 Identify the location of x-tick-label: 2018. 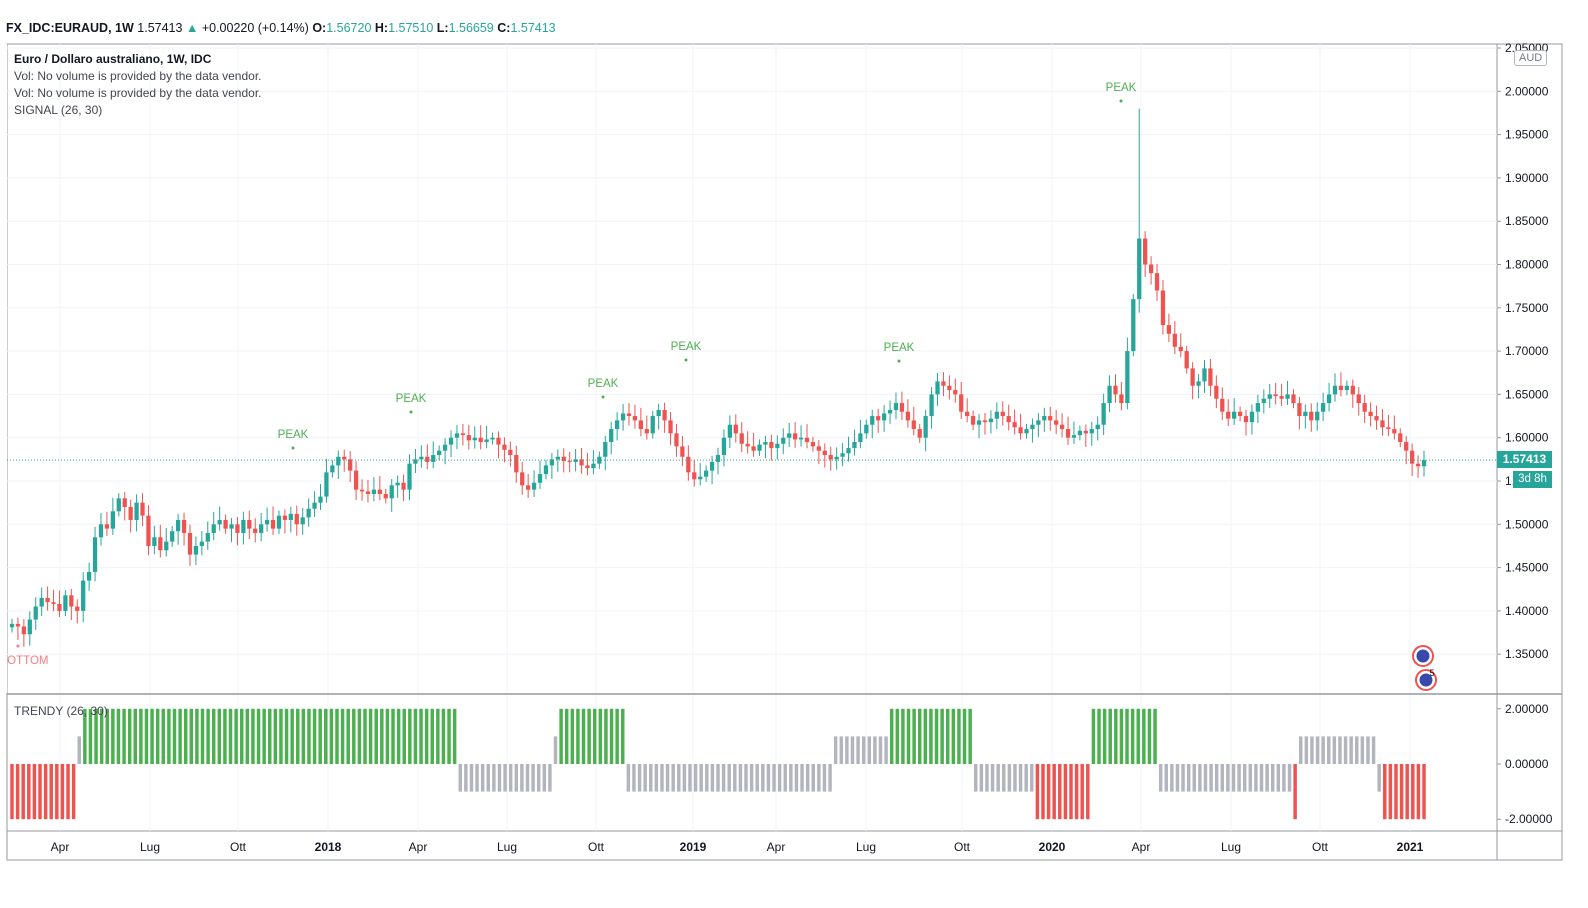
(328, 847).